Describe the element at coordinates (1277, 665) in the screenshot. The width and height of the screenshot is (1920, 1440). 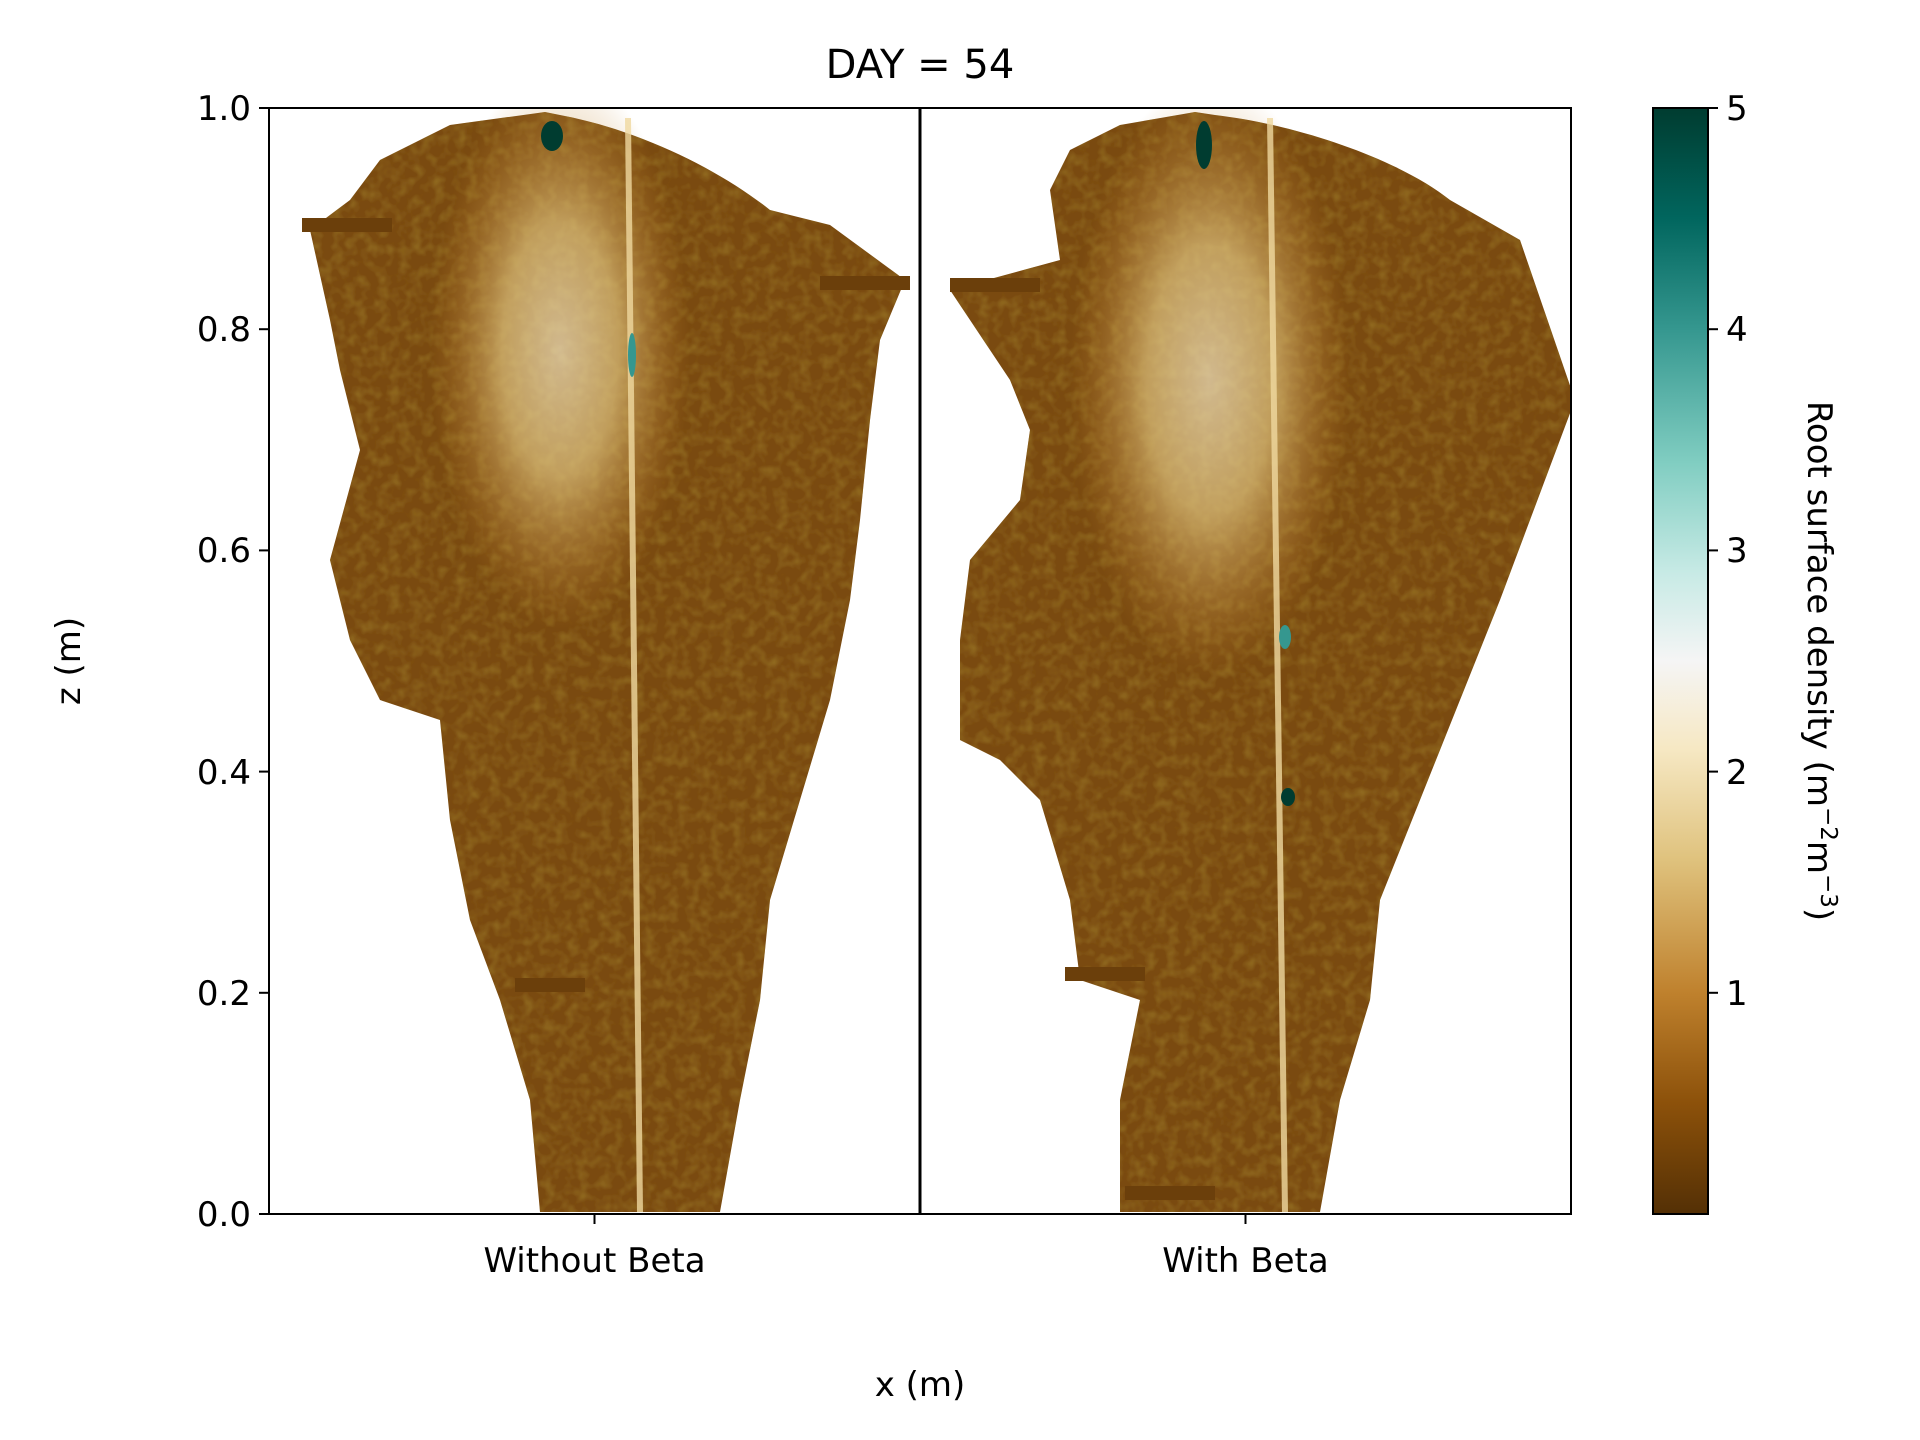
I see `tap-root-with-beta` at that location.